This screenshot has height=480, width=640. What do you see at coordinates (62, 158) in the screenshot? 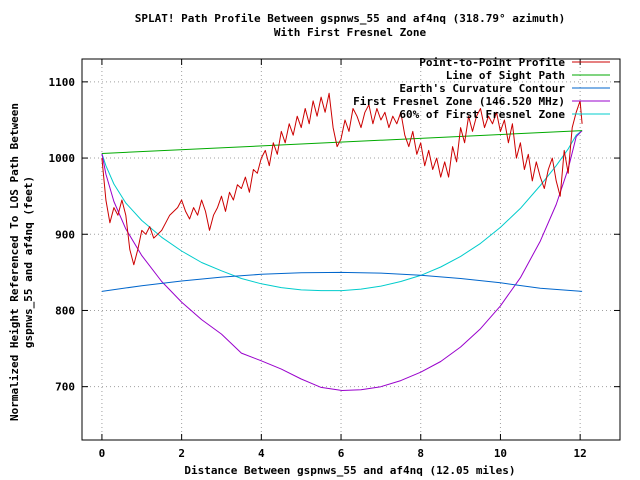
I see `y-tick-label: 1000` at bounding box center [62, 158].